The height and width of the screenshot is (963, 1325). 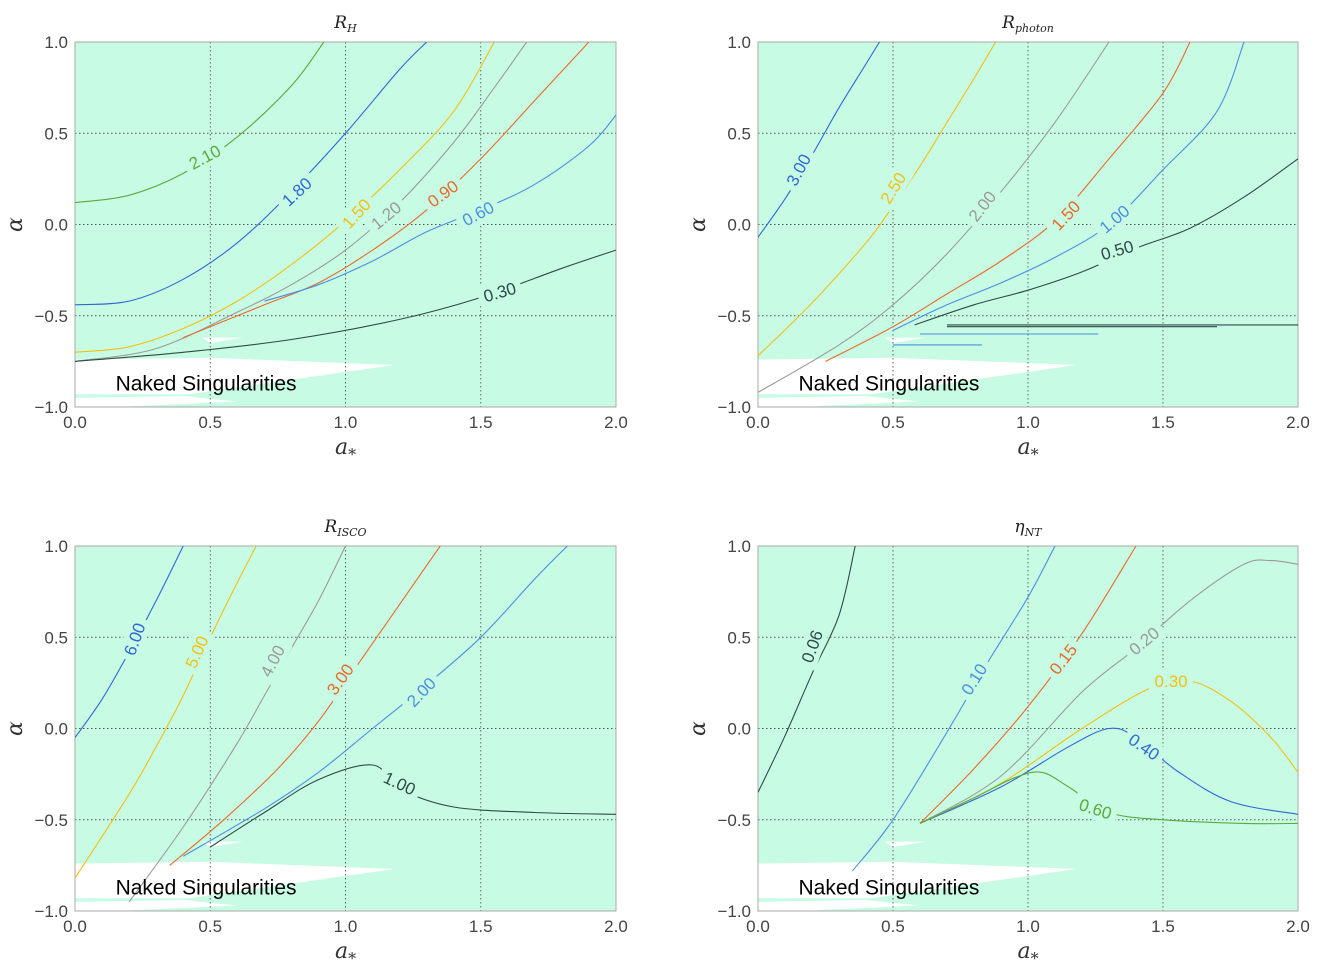 What do you see at coordinates (345, 24) in the screenshot?
I see `panel-title: RH` at bounding box center [345, 24].